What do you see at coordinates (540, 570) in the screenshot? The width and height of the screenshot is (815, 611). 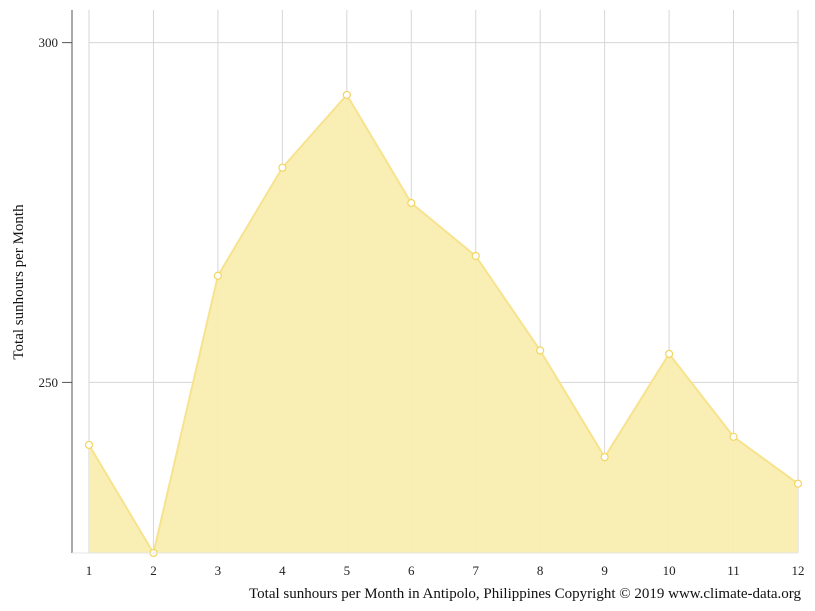 I see `x-tick-label: 8` at bounding box center [540, 570].